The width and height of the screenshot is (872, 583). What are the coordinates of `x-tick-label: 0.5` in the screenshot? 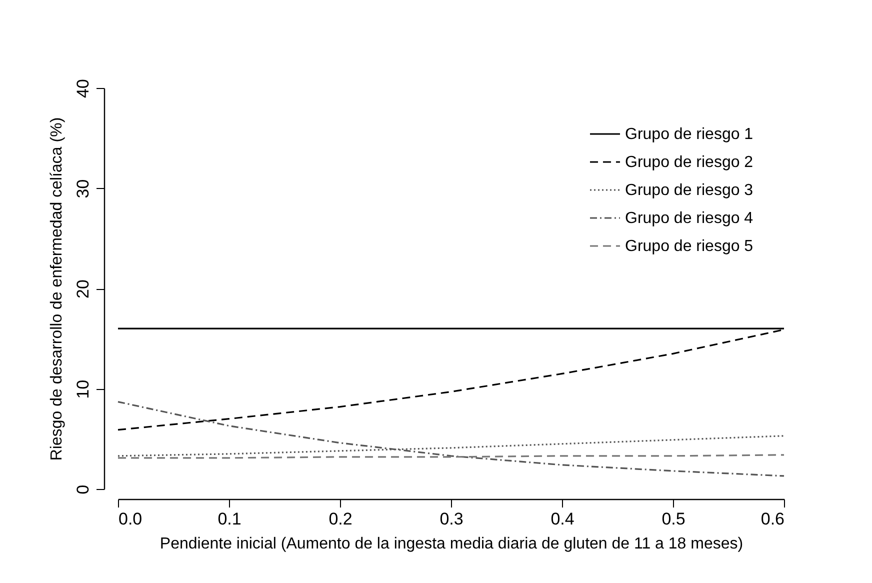 It's located at (674, 519).